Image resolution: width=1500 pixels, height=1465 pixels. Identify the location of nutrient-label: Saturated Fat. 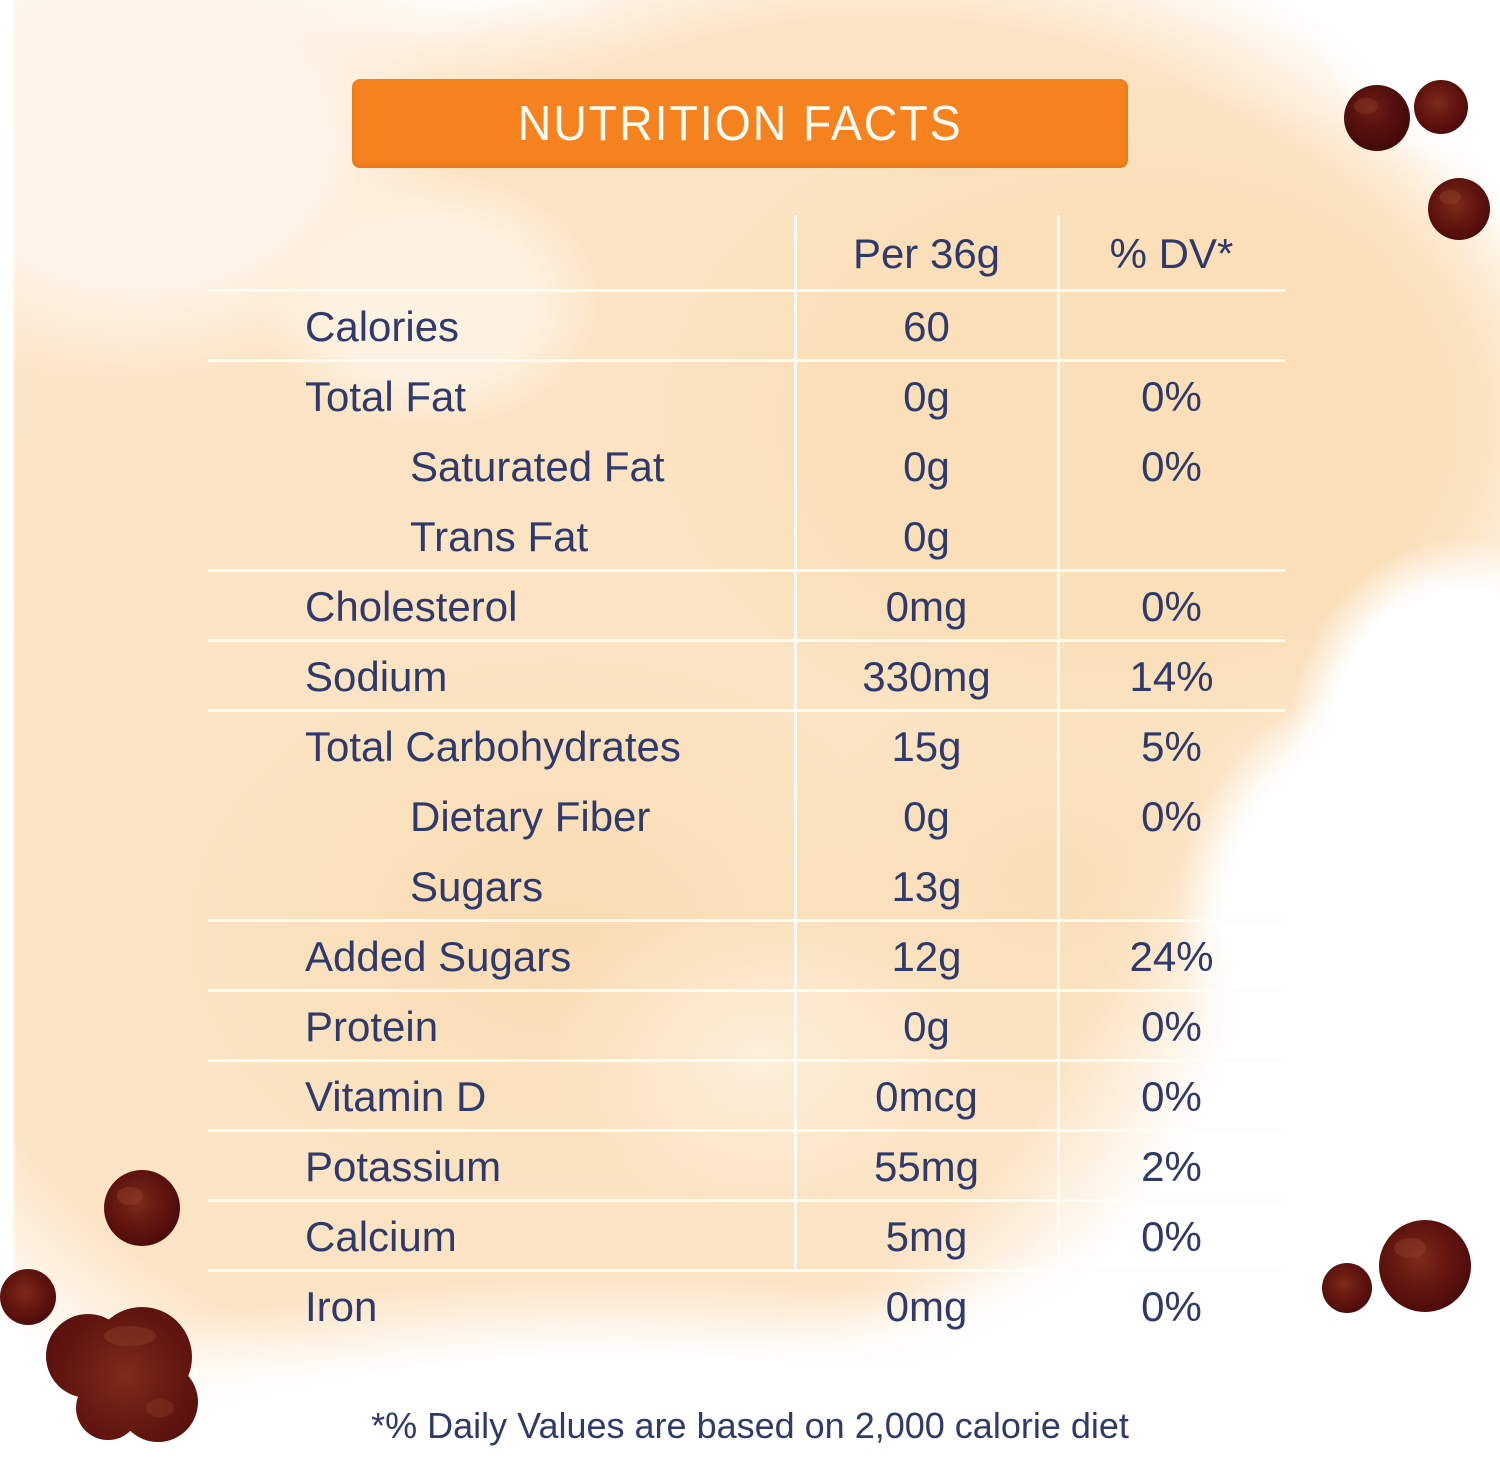
(537, 466).